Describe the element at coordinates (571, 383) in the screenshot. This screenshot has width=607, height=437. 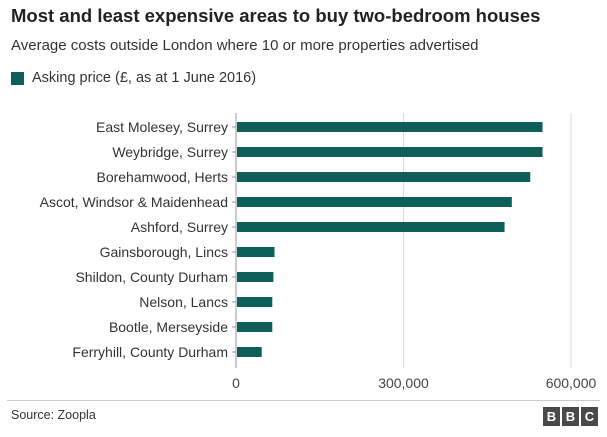
I see `x-tick-label: 600,000` at that location.